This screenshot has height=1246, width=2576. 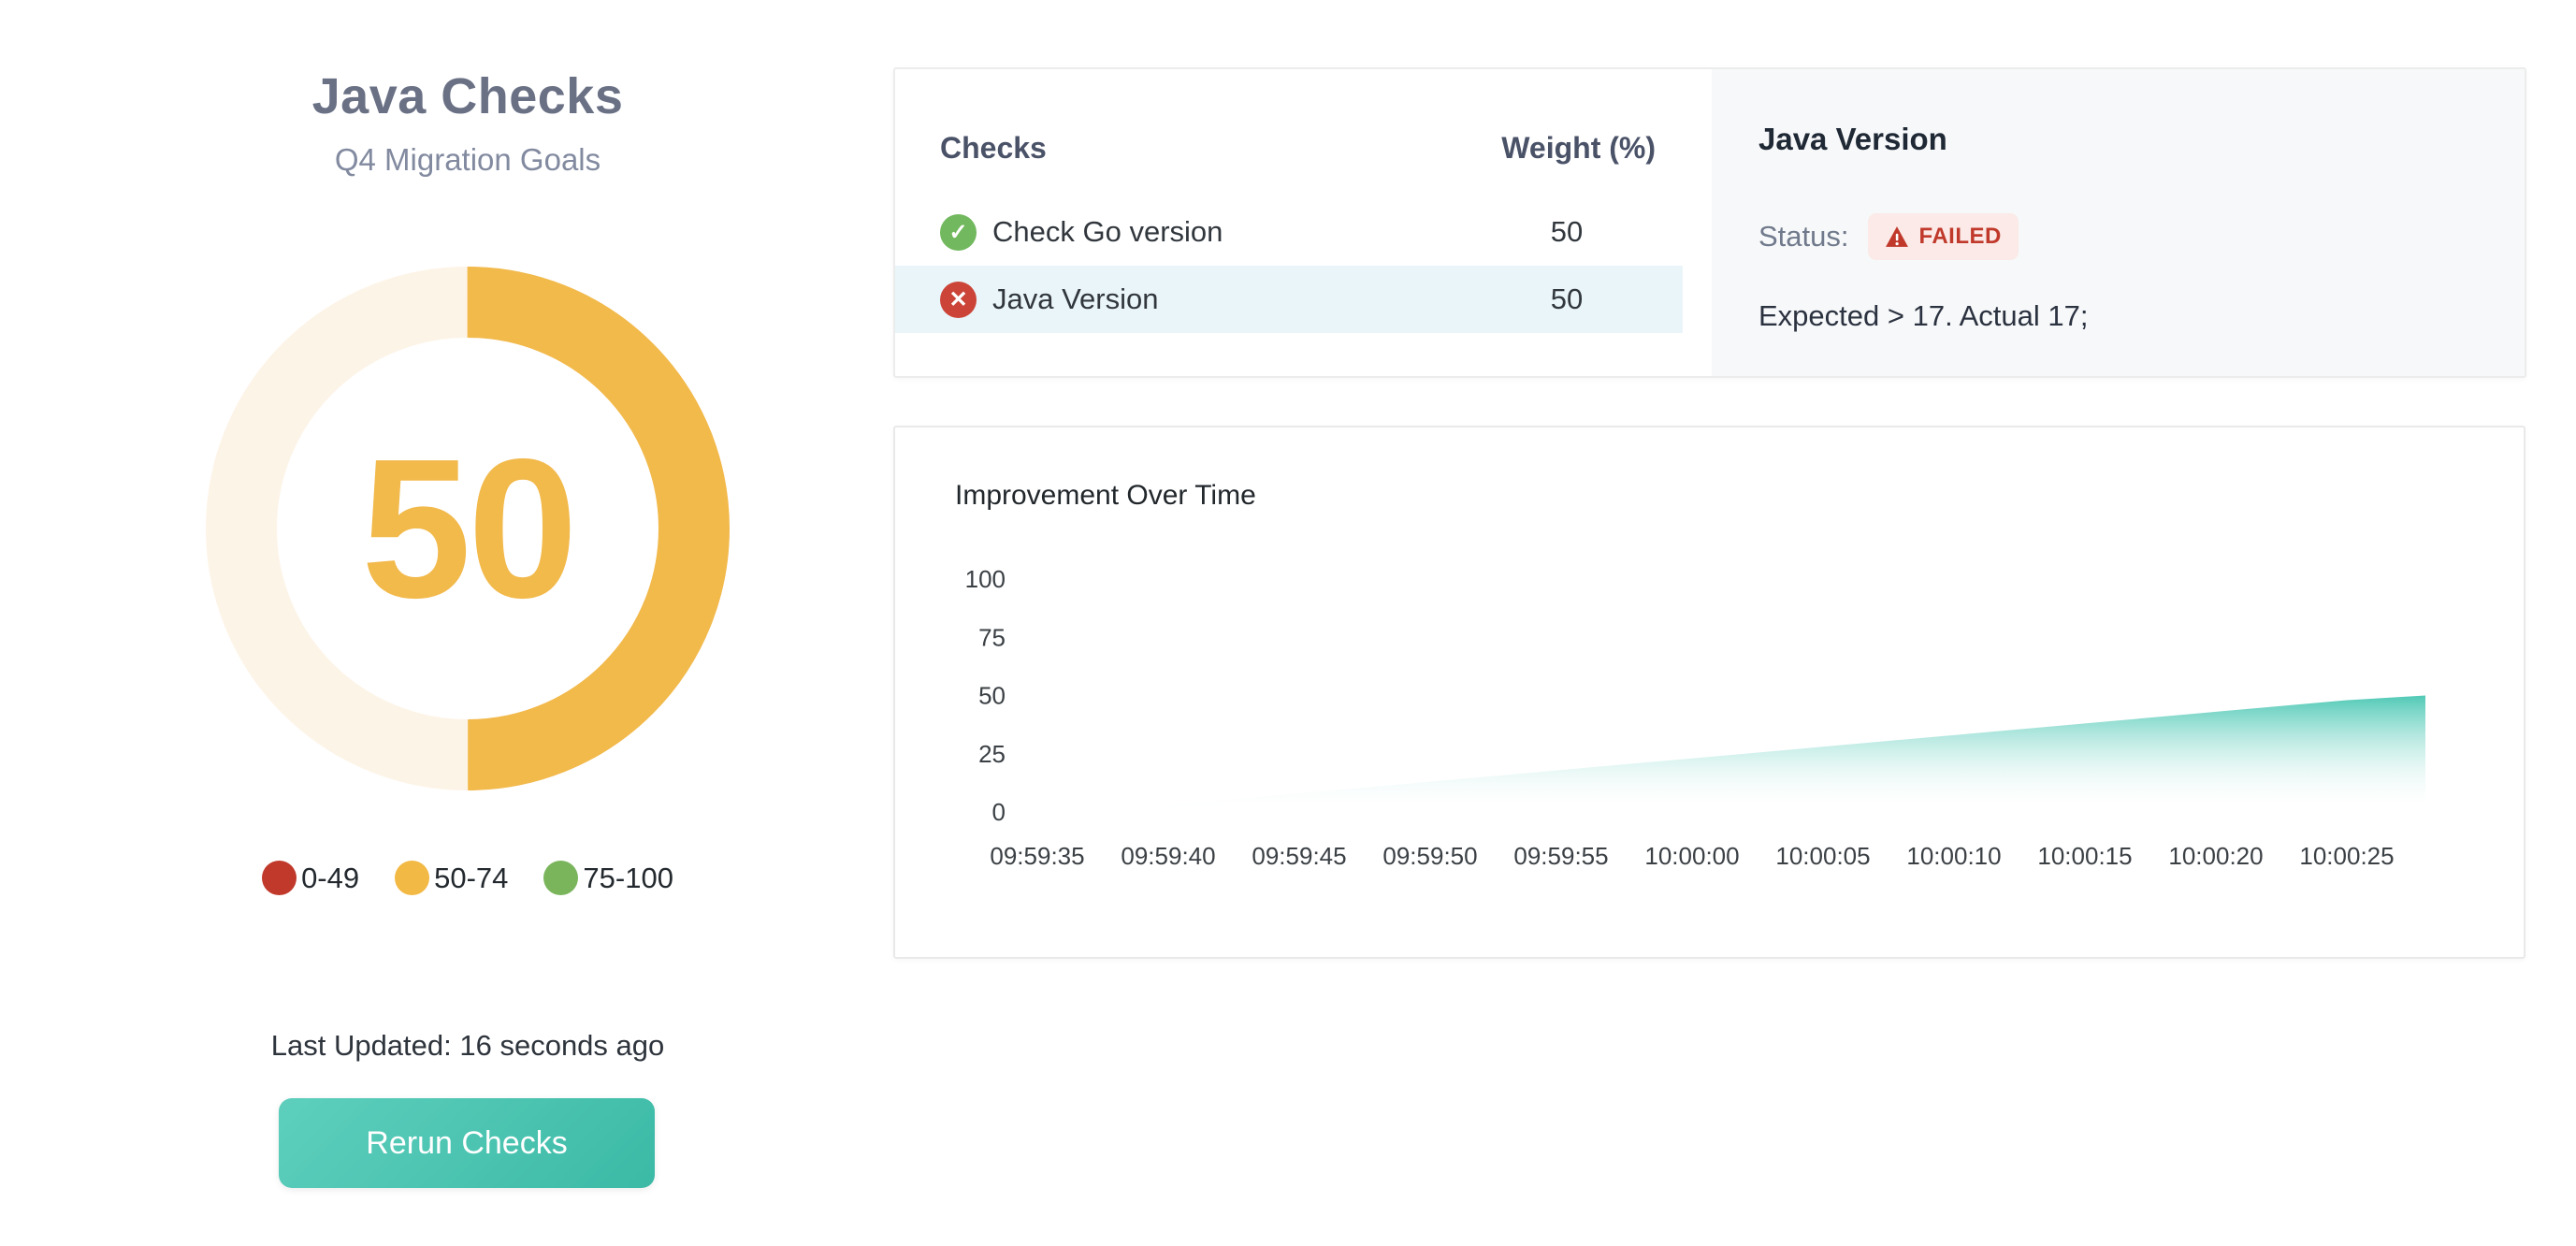 I want to click on last-updated-text: Last Updated: 16 seconds ago, so click(x=468, y=1045).